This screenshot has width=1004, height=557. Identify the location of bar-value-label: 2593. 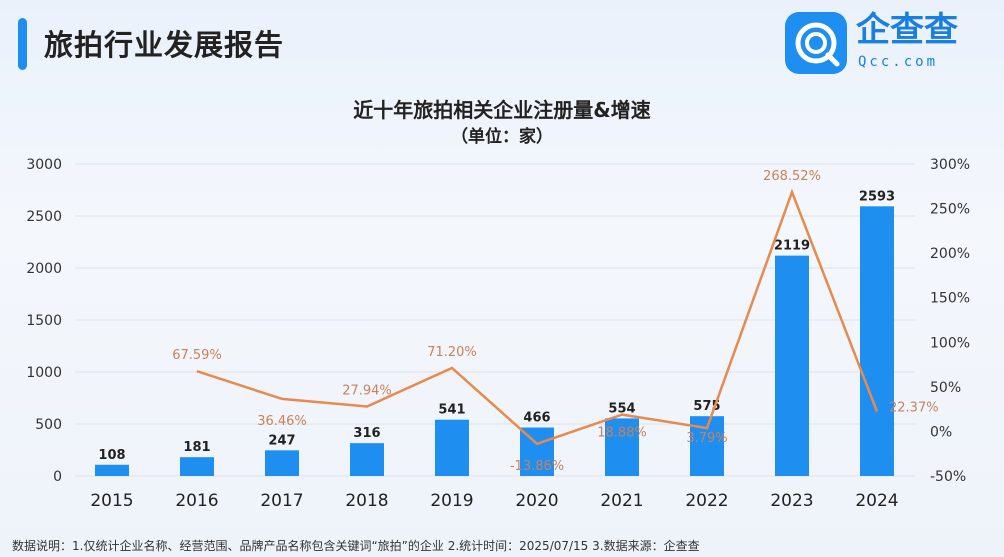
(877, 196).